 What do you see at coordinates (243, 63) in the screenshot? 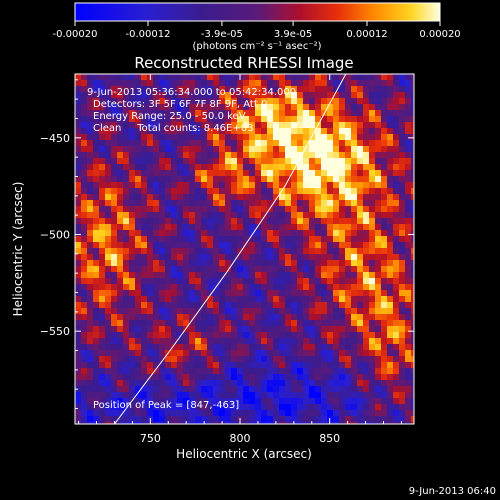
I see `chart-title: Reconstructed RHESSI Image` at bounding box center [243, 63].